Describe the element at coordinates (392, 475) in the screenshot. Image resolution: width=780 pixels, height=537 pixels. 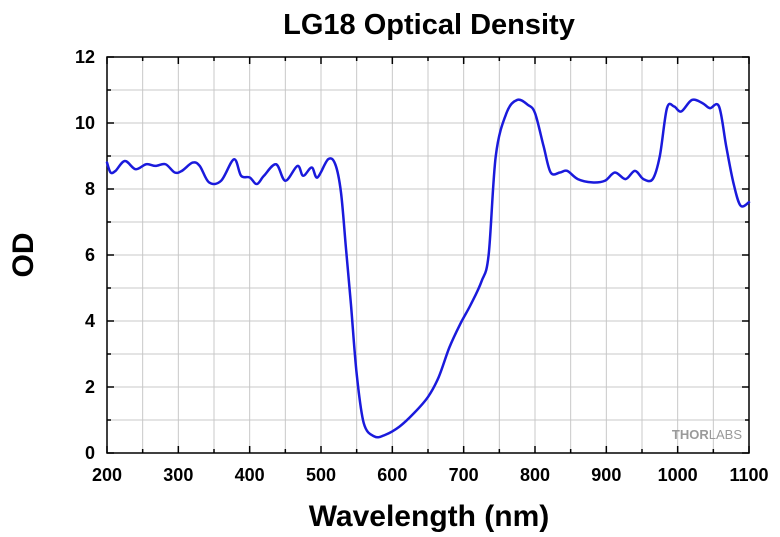
I see `x-tick-label: 600` at that location.